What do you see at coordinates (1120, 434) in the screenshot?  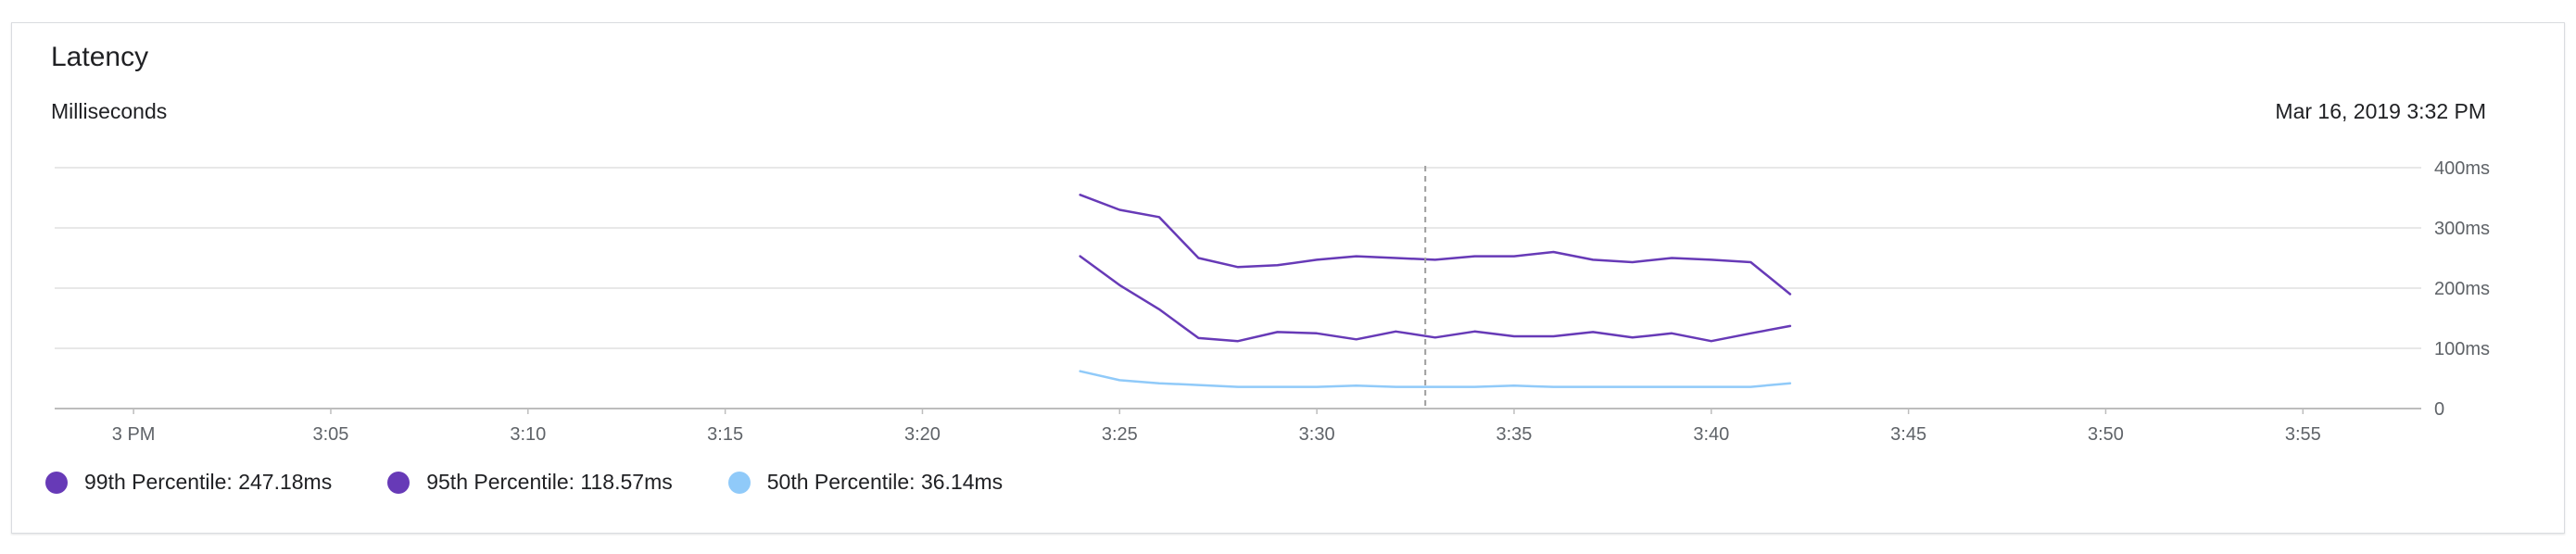 I see `x-tick-label: 3:25` at bounding box center [1120, 434].